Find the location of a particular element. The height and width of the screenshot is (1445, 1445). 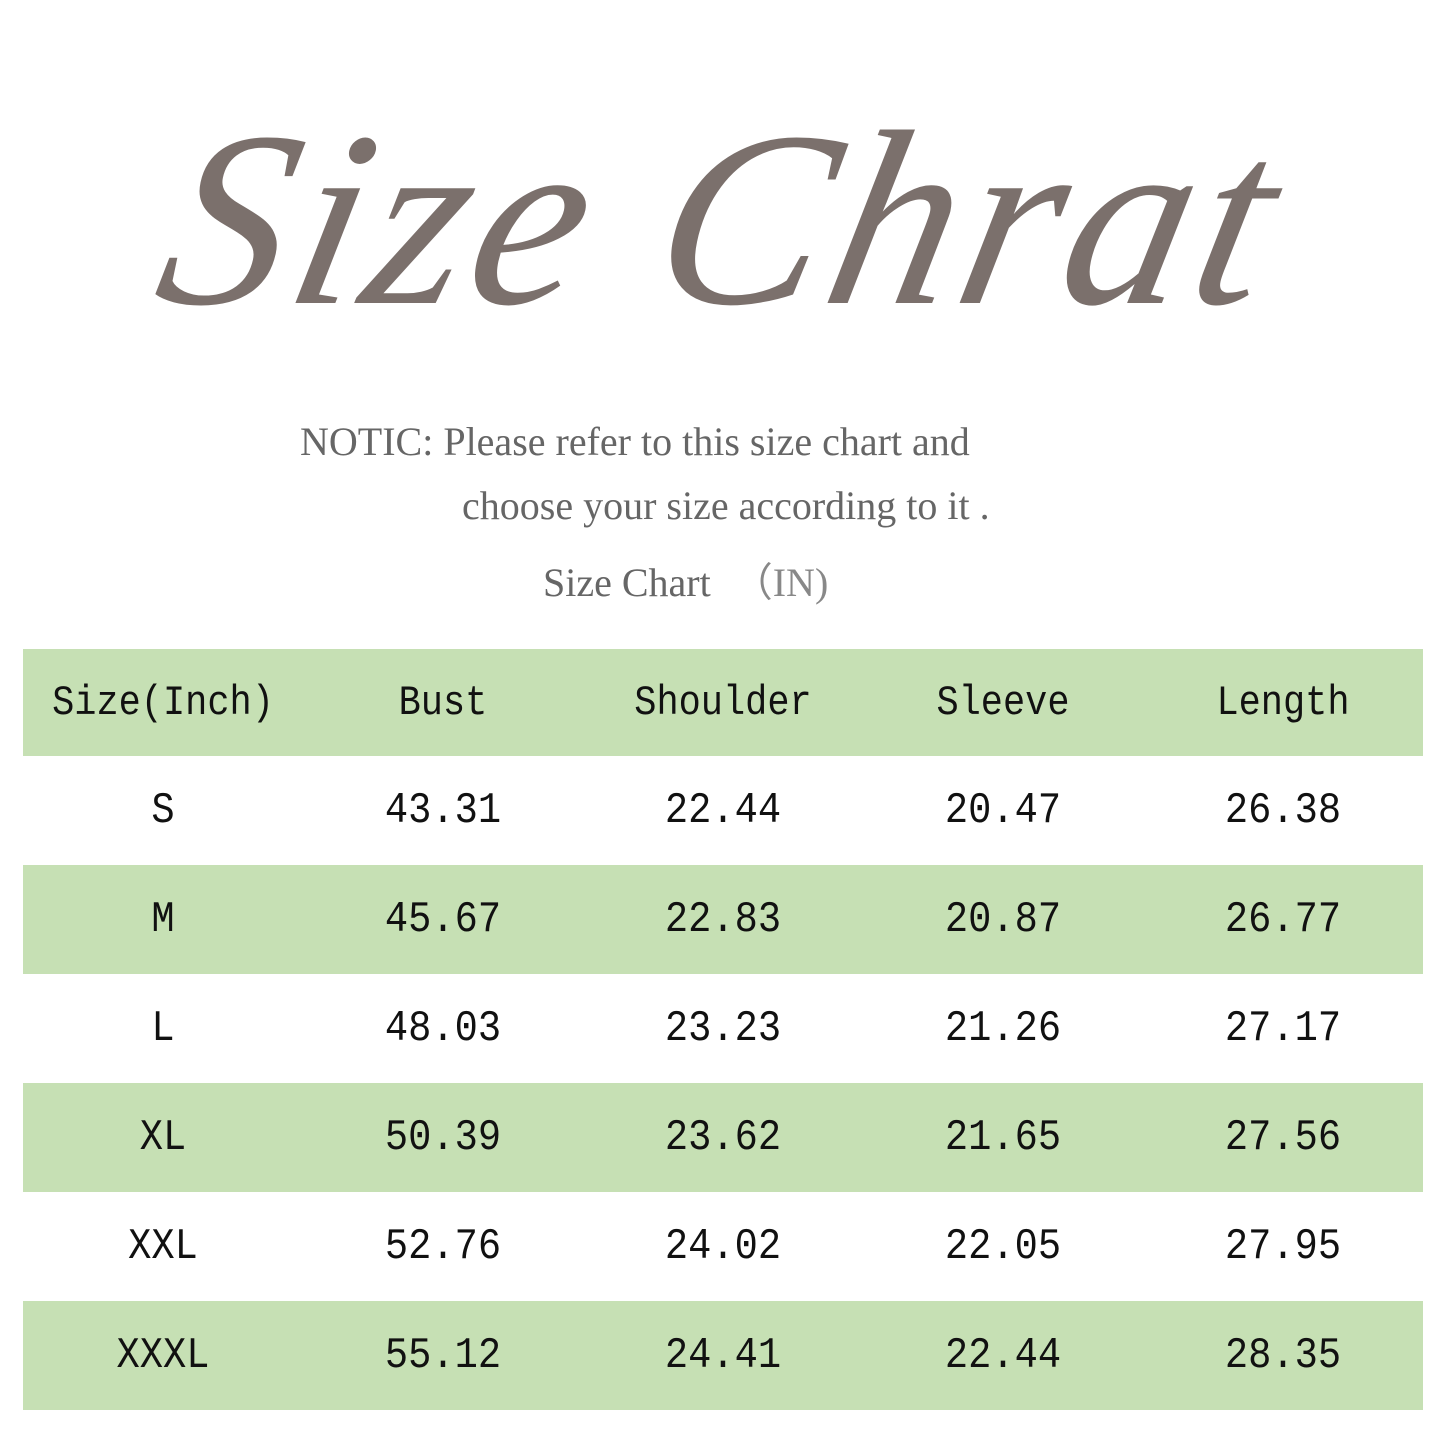

cell-shoulder: 23.23 is located at coordinates (723, 1028).